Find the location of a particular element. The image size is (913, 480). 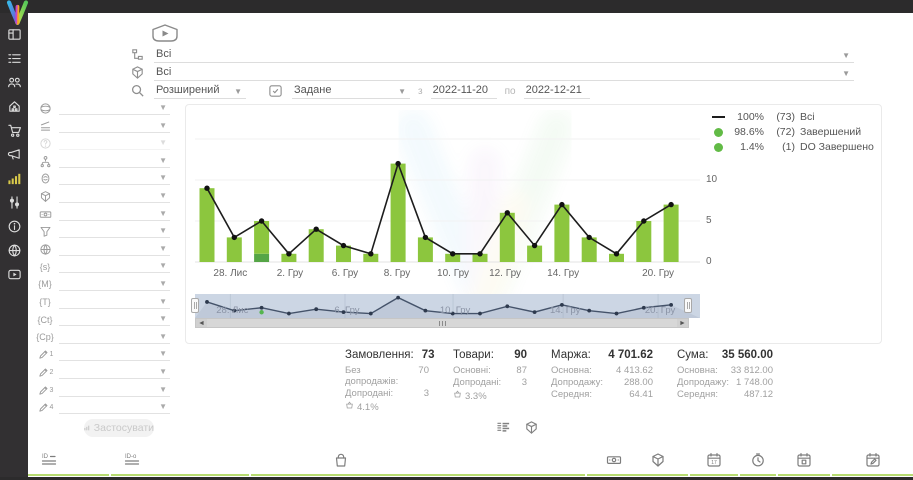

upsell-percent-row: 4.1% is located at coordinates (387, 407).